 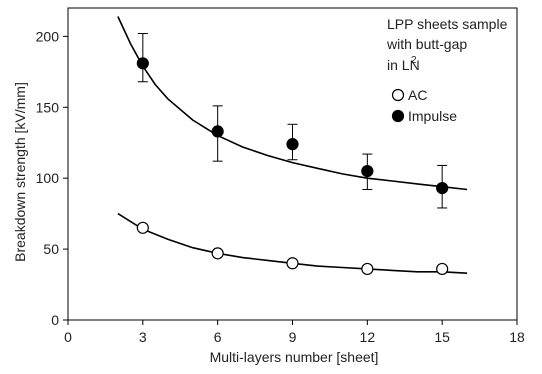 I want to click on annotation: LPP sheets sample with butt-gap in LN 2, so click(x=447, y=44).